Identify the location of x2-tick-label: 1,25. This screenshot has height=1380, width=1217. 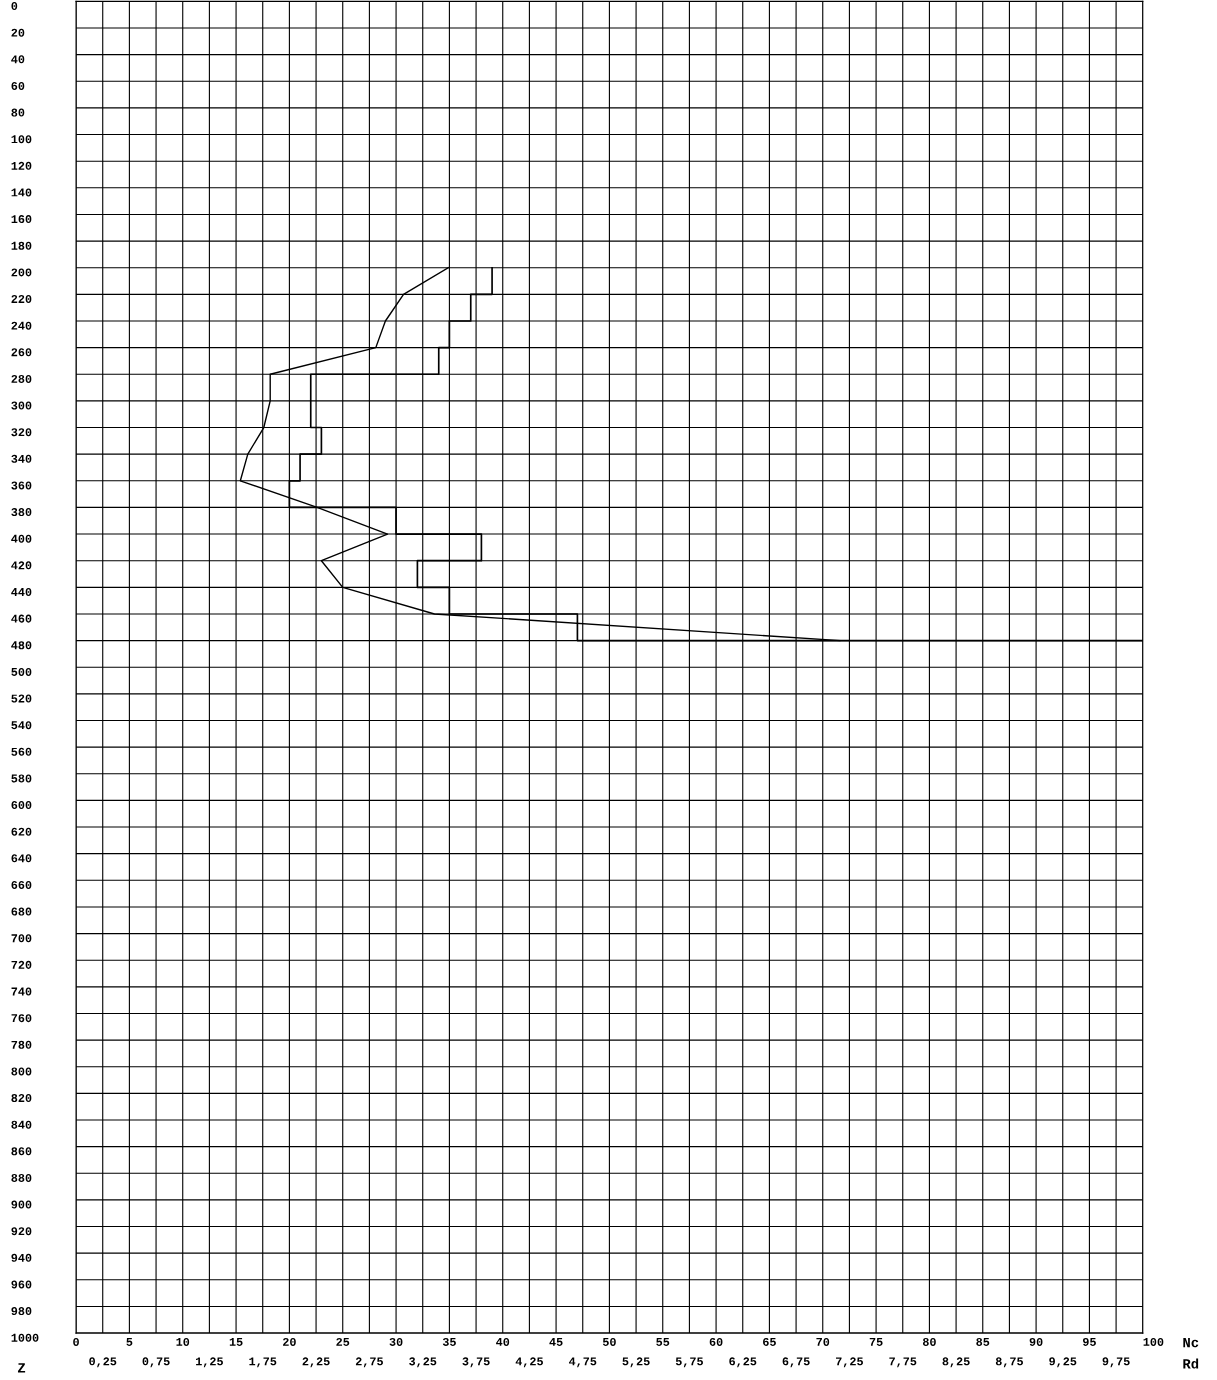
(209, 1362).